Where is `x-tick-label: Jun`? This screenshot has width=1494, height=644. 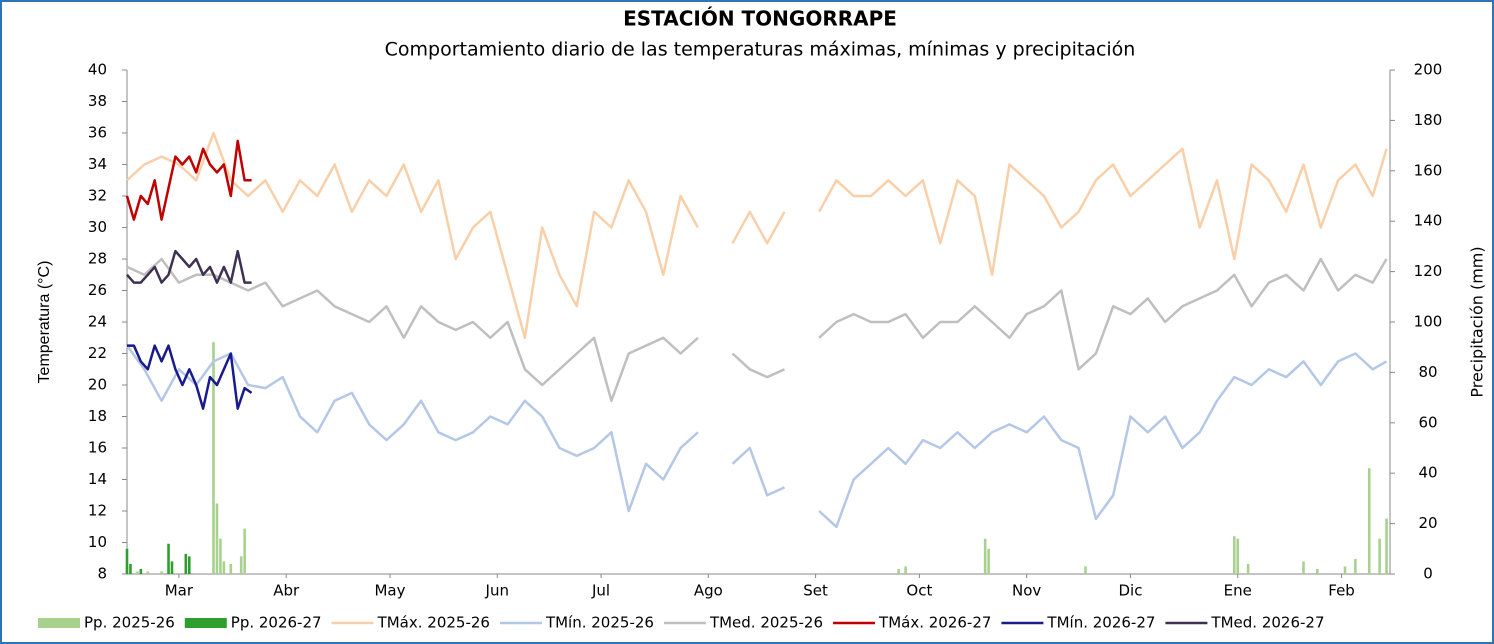 x-tick-label: Jun is located at coordinates (497, 591).